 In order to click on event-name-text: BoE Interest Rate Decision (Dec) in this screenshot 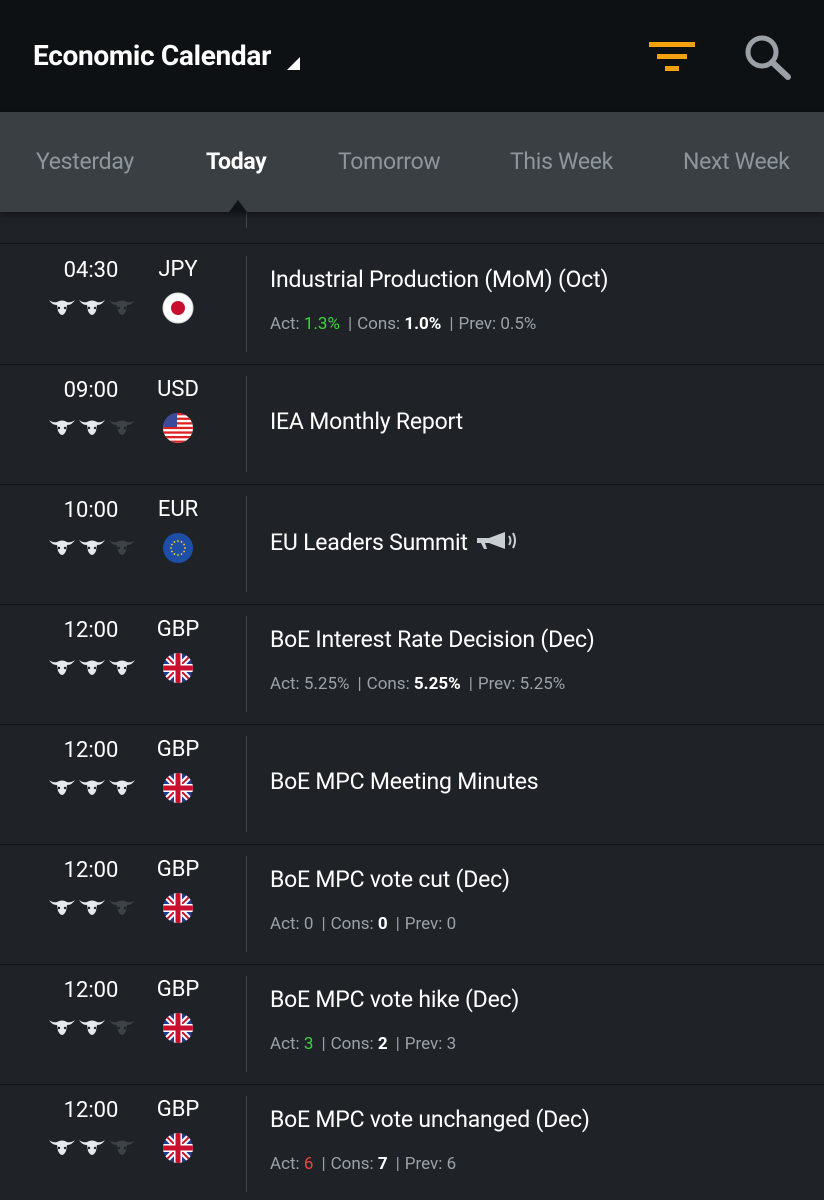, I will do `click(432, 639)`.